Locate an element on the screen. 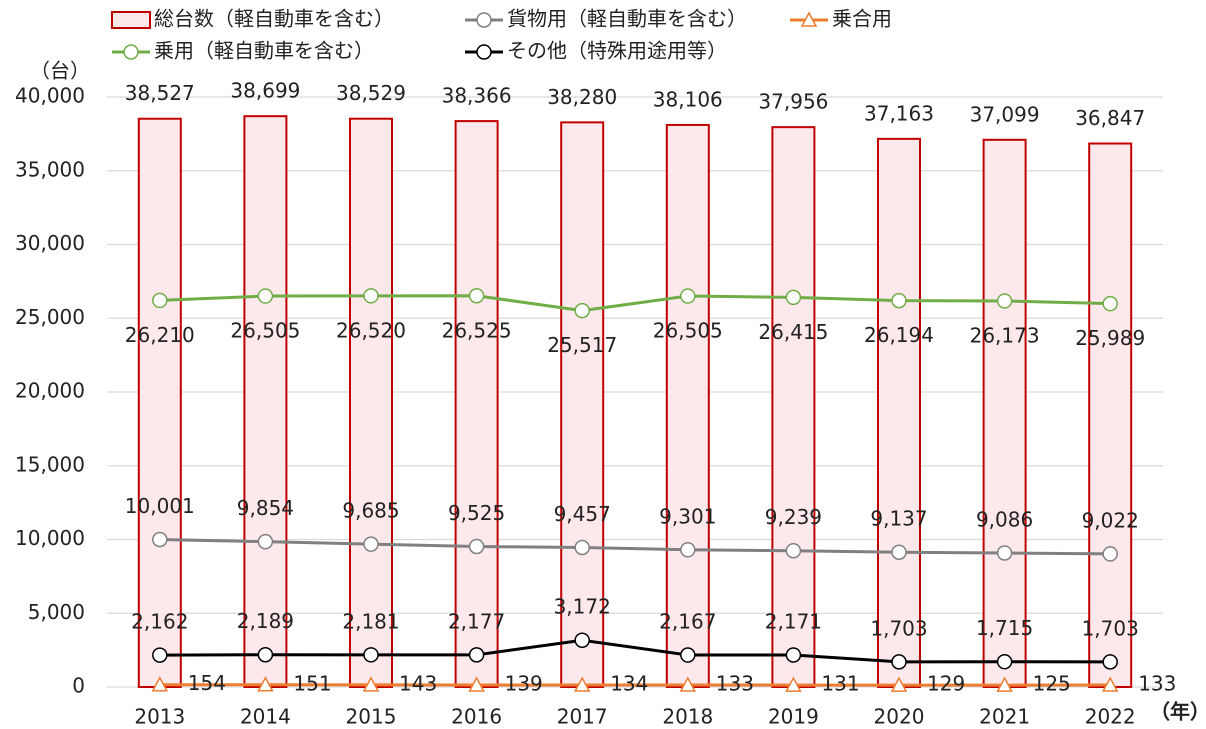 This screenshot has height=729, width=1206. data-label: 2,177 is located at coordinates (476, 621).